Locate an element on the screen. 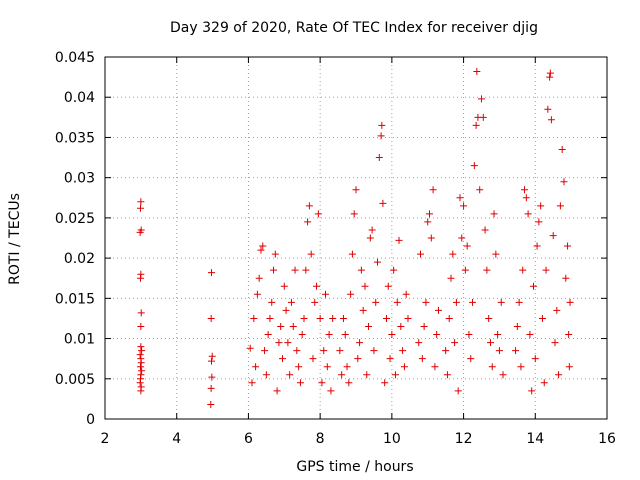 This screenshot has width=640, height=480. x-tick-label: 10 is located at coordinates (392, 439).